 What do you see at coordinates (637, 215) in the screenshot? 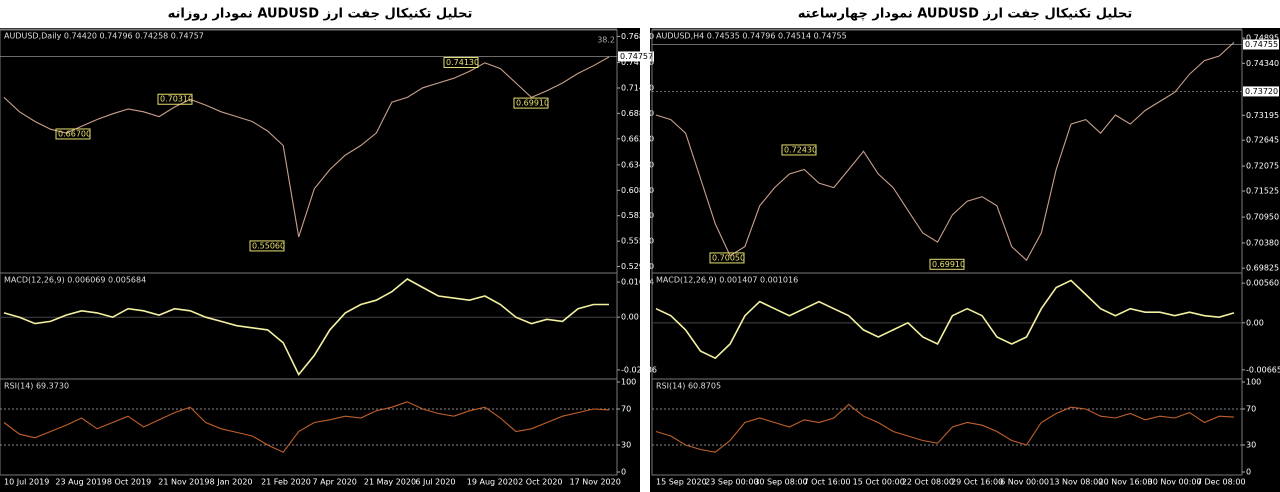
I see `y-tick-label: 0.58200` at bounding box center [637, 215].